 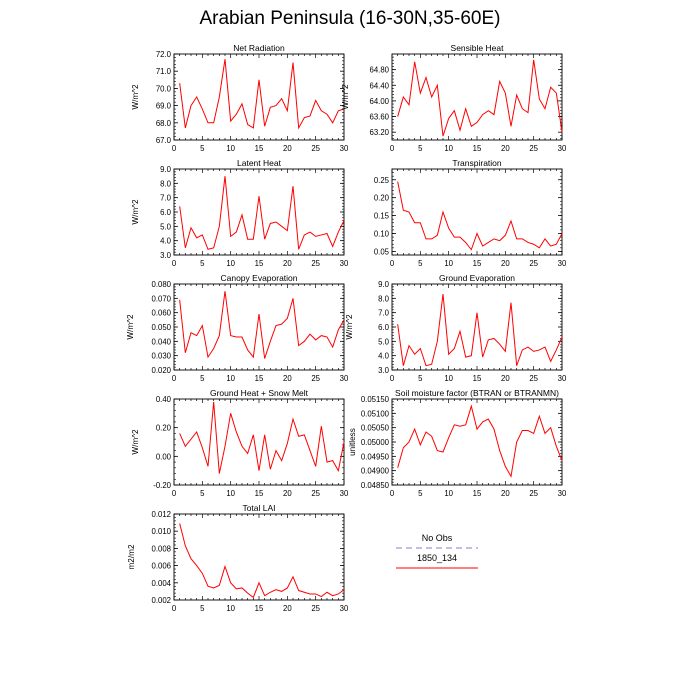 What do you see at coordinates (164, 123) in the screenshot?
I see `y-tick-label: 68.0` at bounding box center [164, 123].